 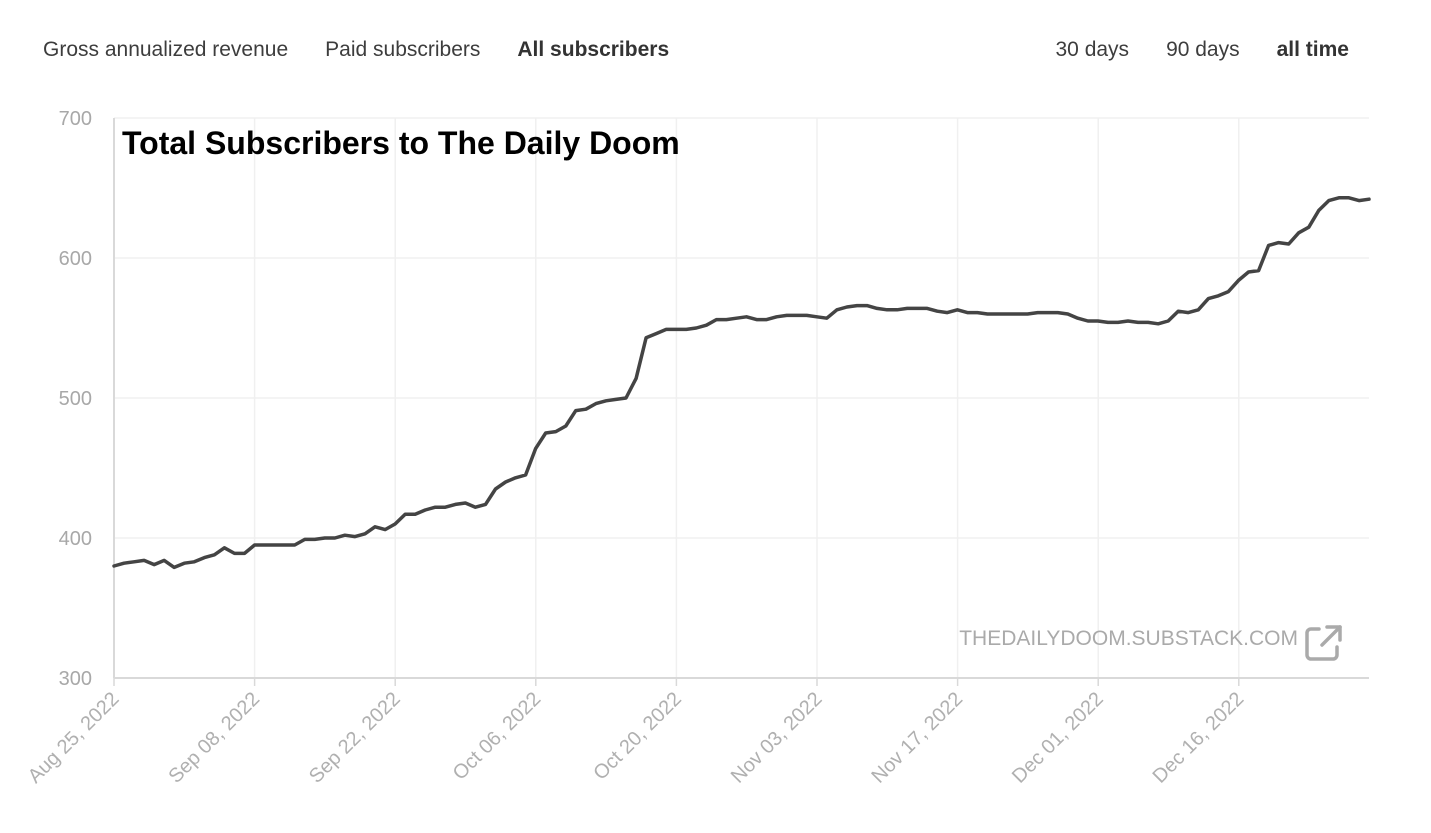 What do you see at coordinates (166, 49) in the screenshot?
I see `tab-gross-annualized-revenue: Gross annualized revenue` at bounding box center [166, 49].